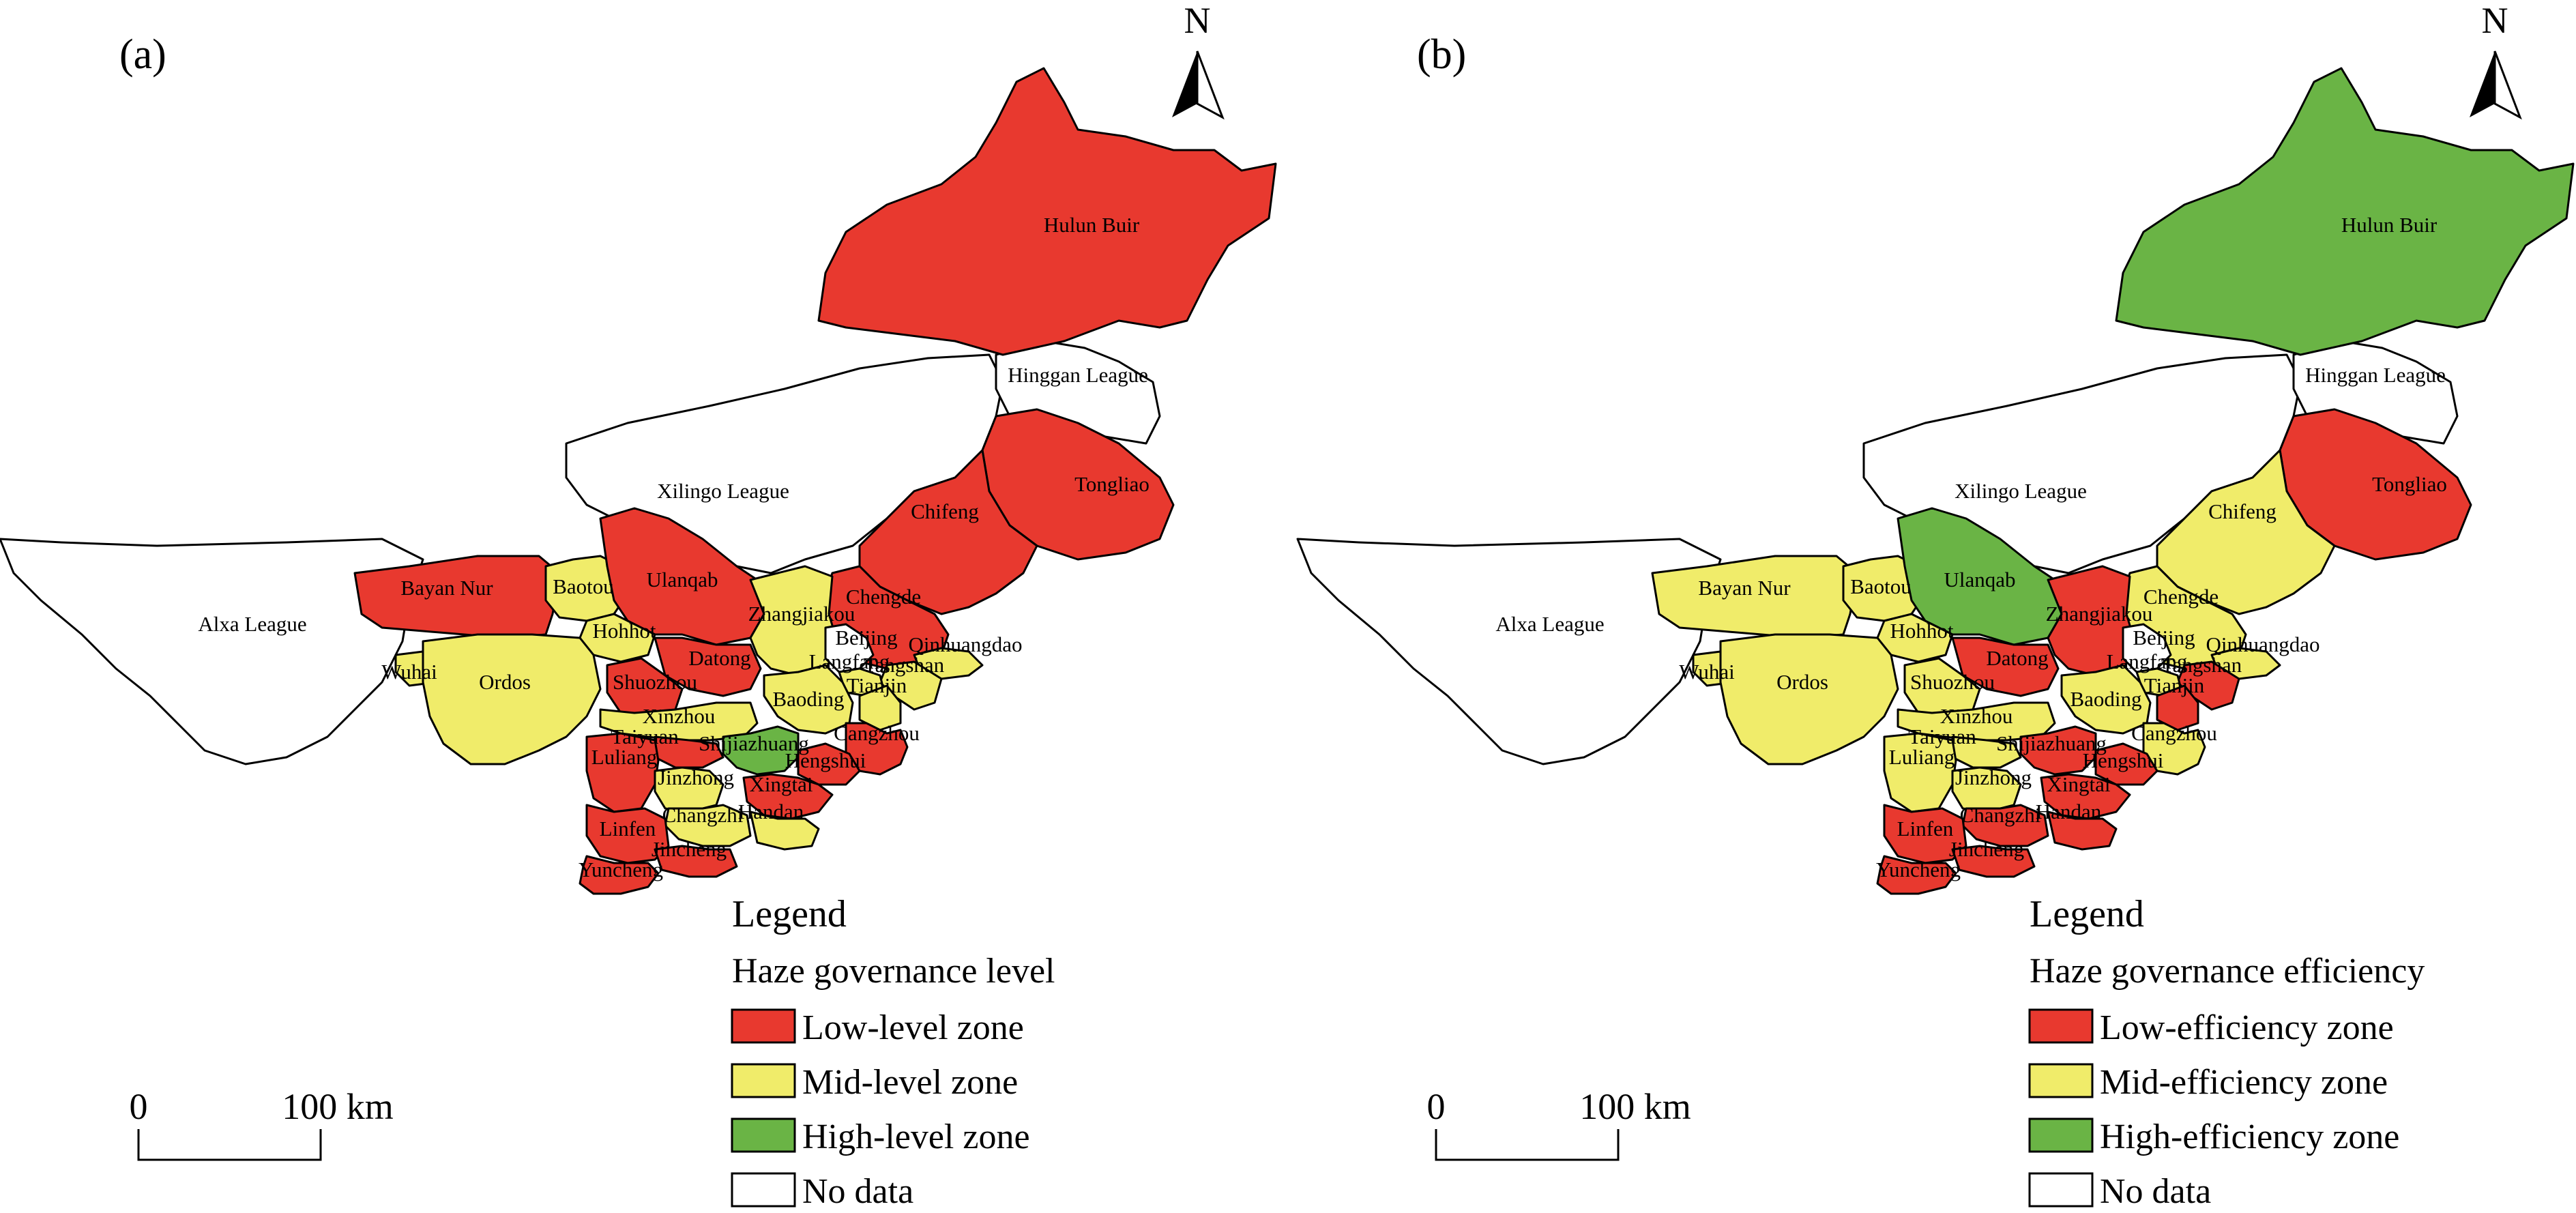 This screenshot has width=2576, height=1213. What do you see at coordinates (1744, 588) in the screenshot?
I see `label-bayan-nur: Bayan Nur` at bounding box center [1744, 588].